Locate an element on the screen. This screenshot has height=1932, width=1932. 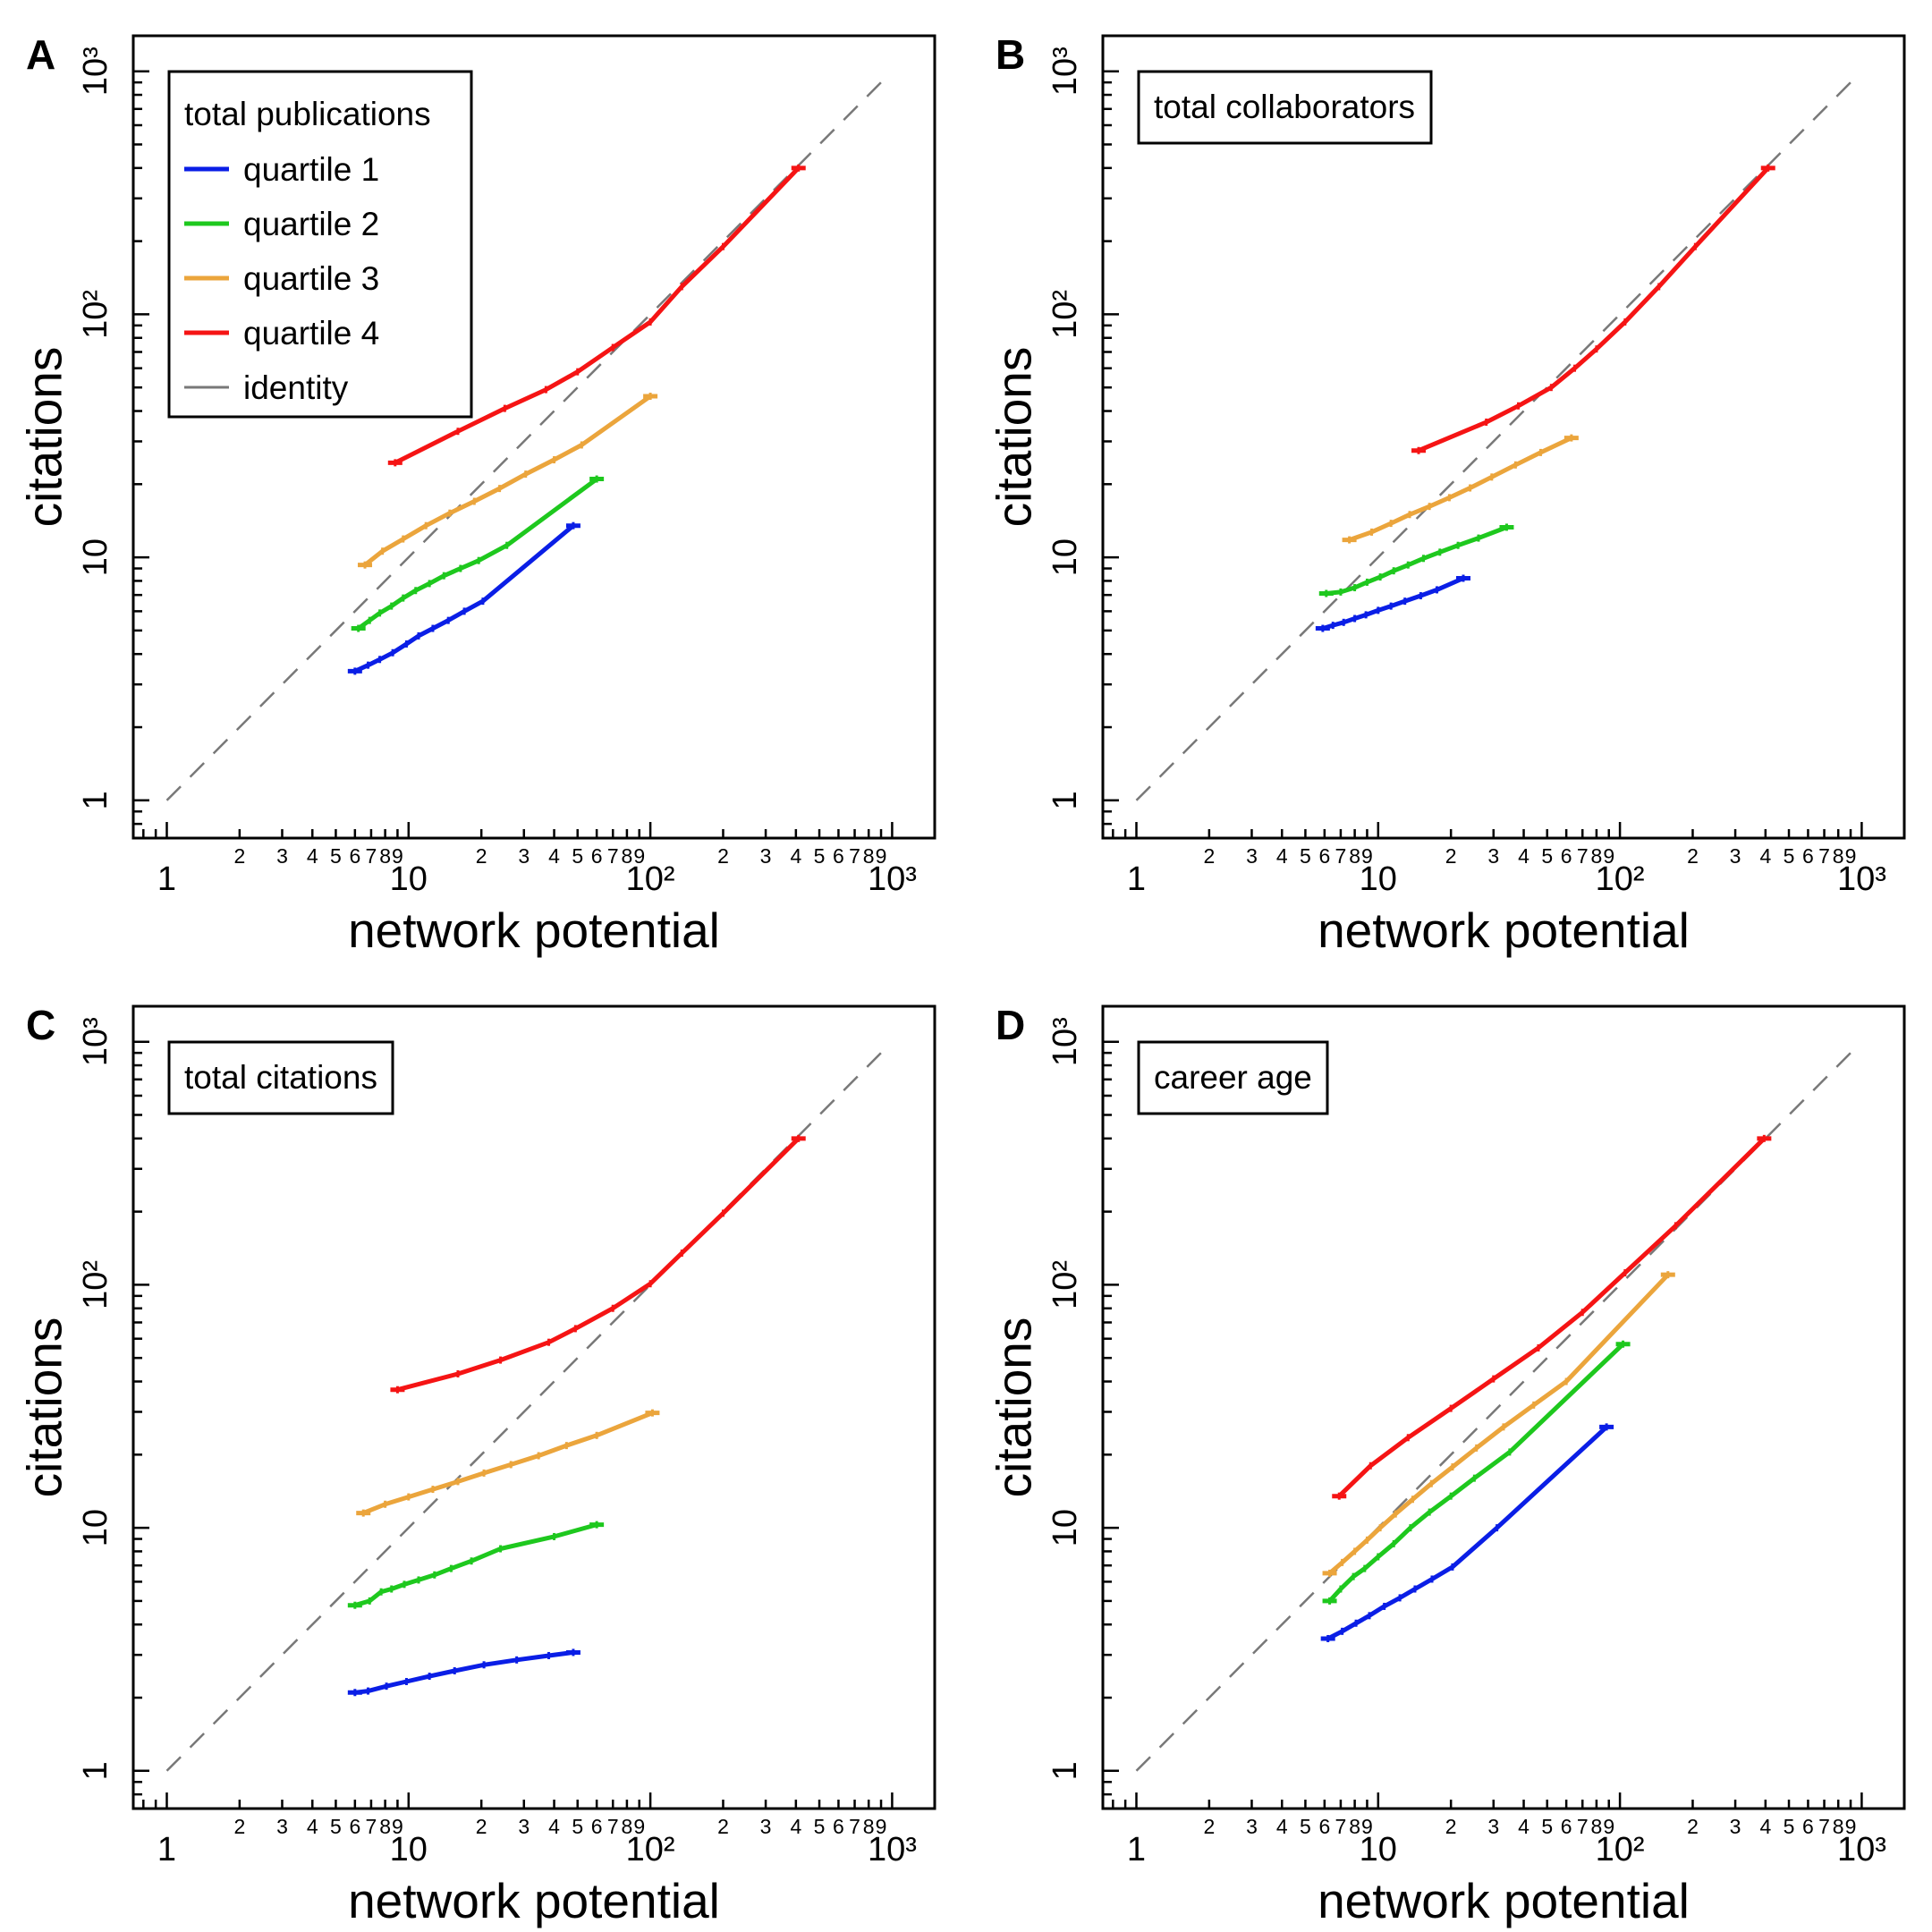
panel-letter: D is located at coordinates (1010, 1025).